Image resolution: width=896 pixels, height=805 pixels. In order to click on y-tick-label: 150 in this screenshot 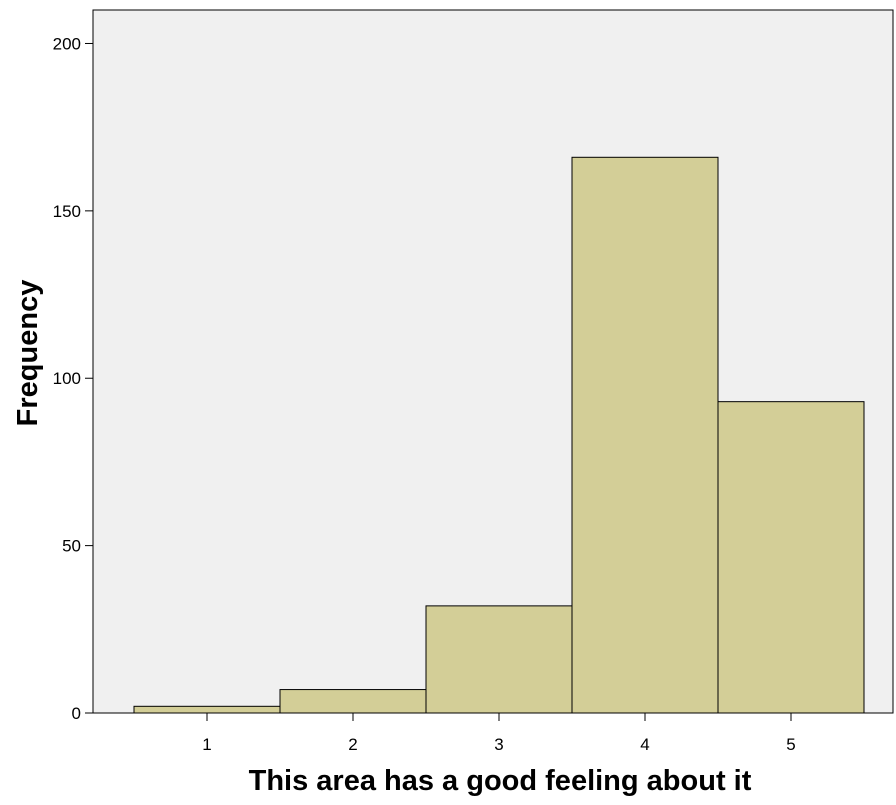, I will do `click(67, 211)`.